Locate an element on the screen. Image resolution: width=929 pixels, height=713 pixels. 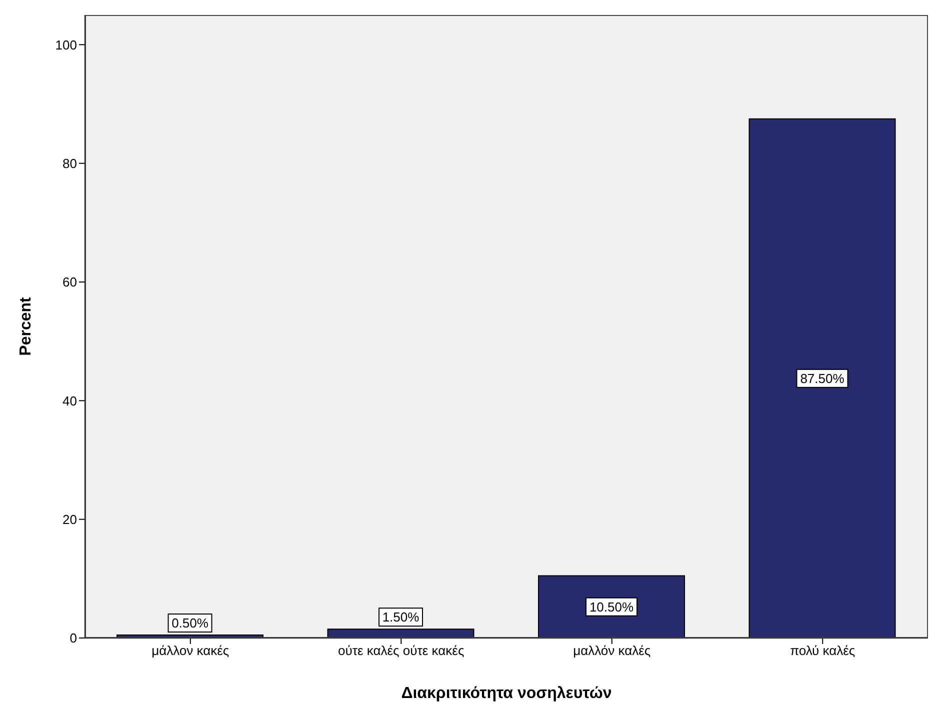
data-label: 10.50% is located at coordinates (611, 606).